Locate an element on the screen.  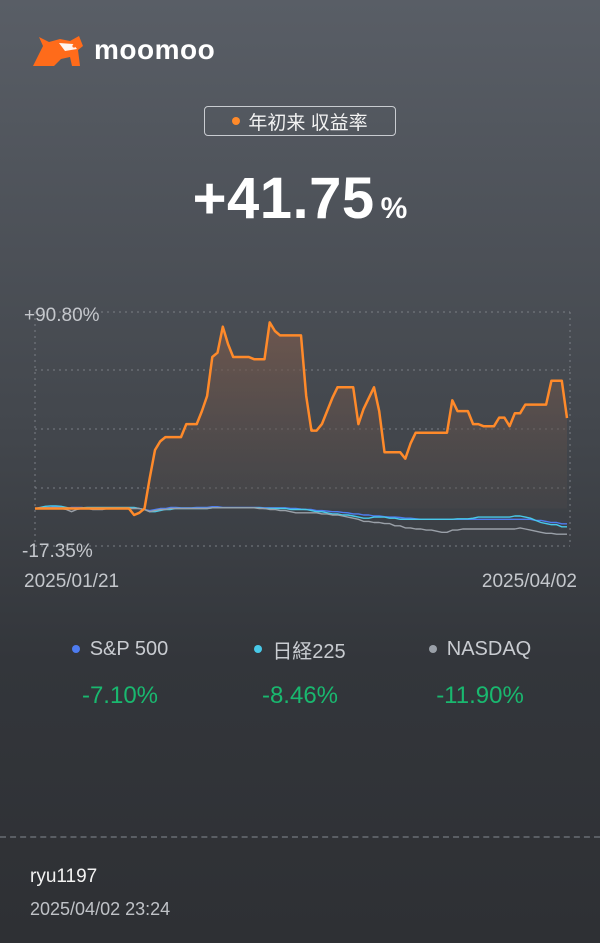
legend-name-row: NASDAQ is located at coordinates (480, 649).